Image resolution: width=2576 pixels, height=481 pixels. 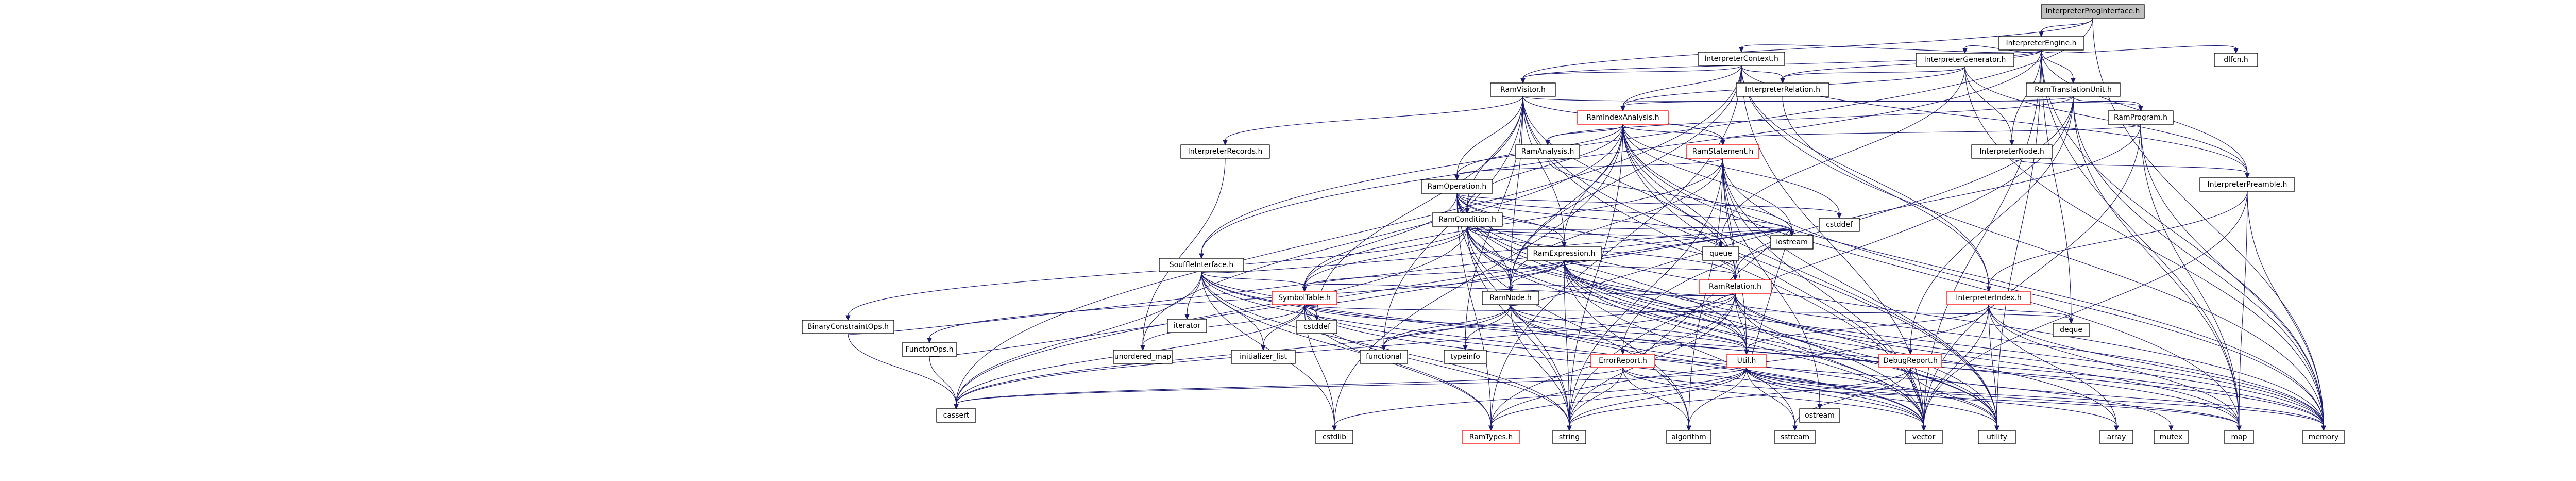 I want to click on dependency-edge-util-to-ramtypes, so click(x=1617, y=399).